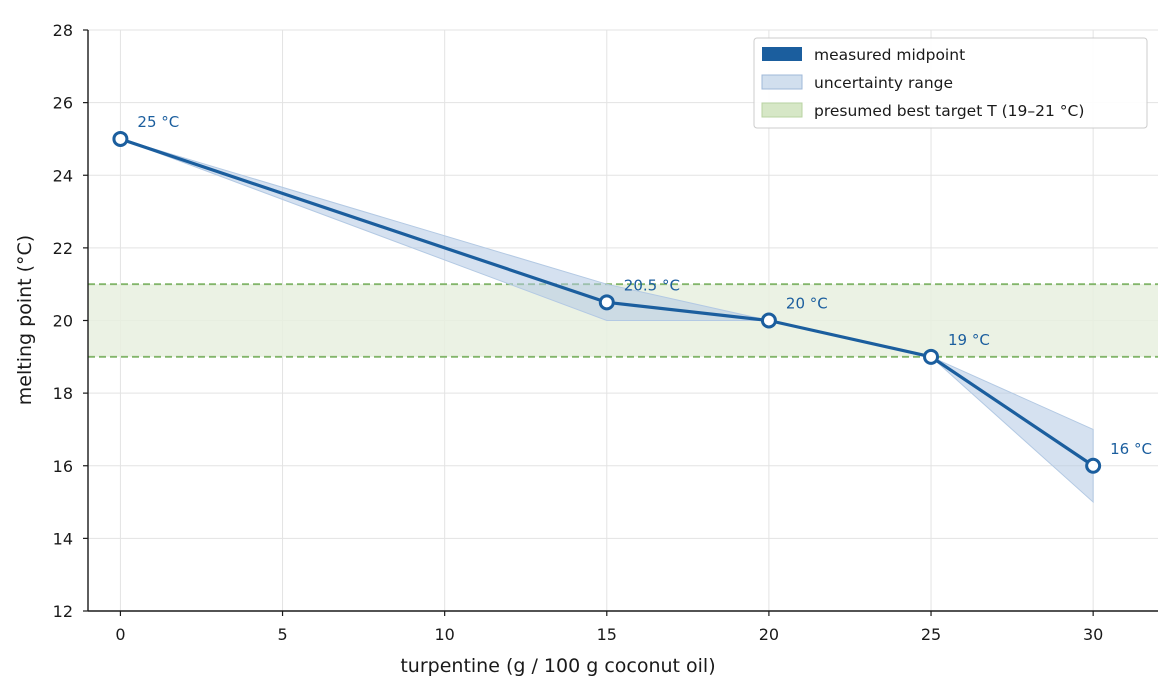 This screenshot has height=691, width=1176. I want to click on y-tick-label: 24, so click(63, 175).